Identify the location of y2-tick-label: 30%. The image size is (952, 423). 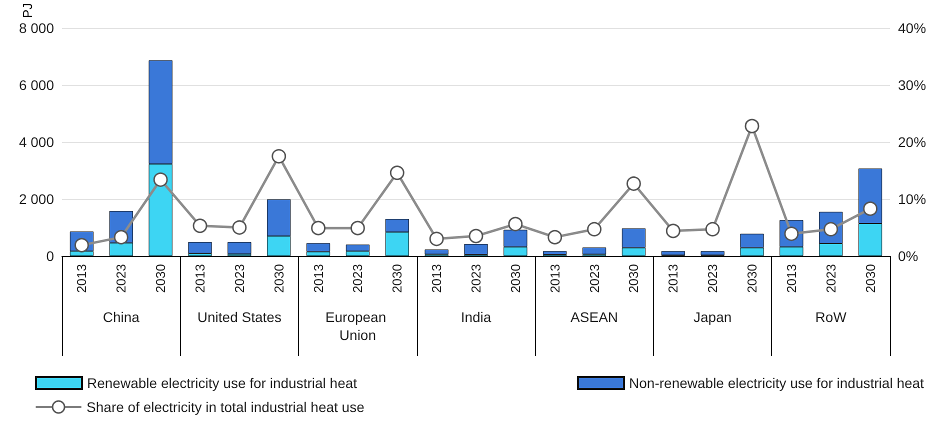
(912, 85).